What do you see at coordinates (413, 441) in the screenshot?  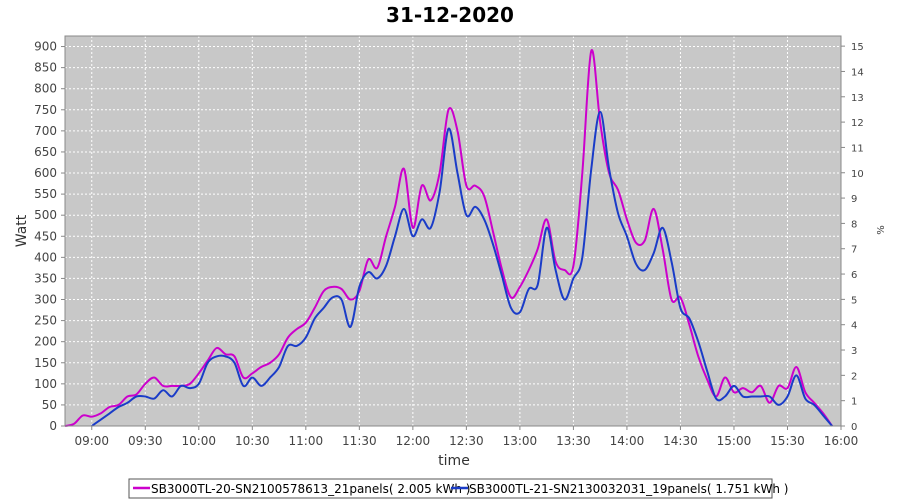 I see `x-tick-label: 12:00` at bounding box center [413, 441].